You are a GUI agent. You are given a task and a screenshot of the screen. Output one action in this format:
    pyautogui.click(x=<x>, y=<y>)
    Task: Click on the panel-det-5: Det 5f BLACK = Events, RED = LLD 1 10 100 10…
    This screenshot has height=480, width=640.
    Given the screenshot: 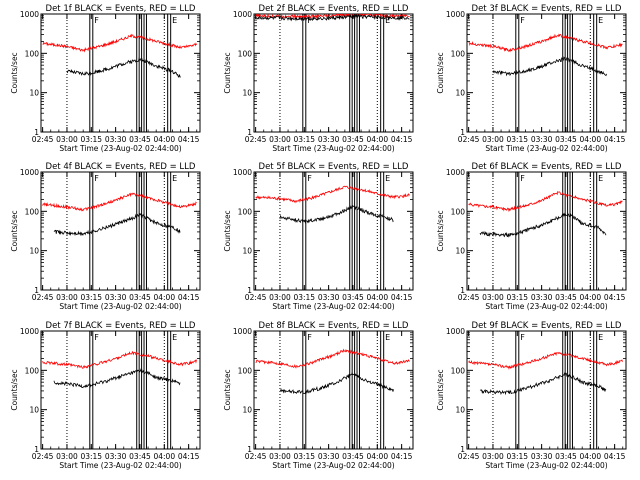 What is the action you would take?
    pyautogui.click(x=318, y=236)
    